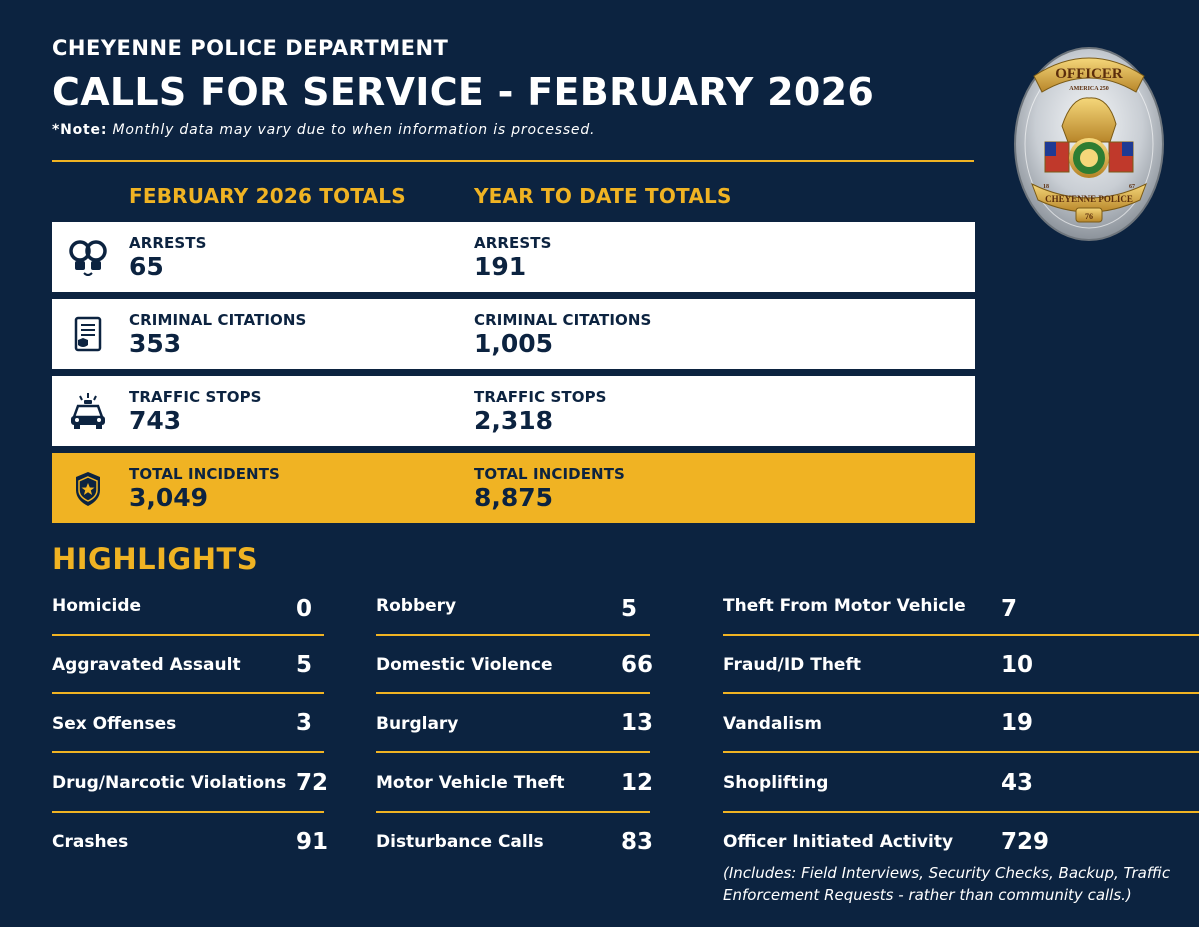  What do you see at coordinates (514, 343) in the screenshot?
I see `ytd-stat-value: 1,005` at bounding box center [514, 343].